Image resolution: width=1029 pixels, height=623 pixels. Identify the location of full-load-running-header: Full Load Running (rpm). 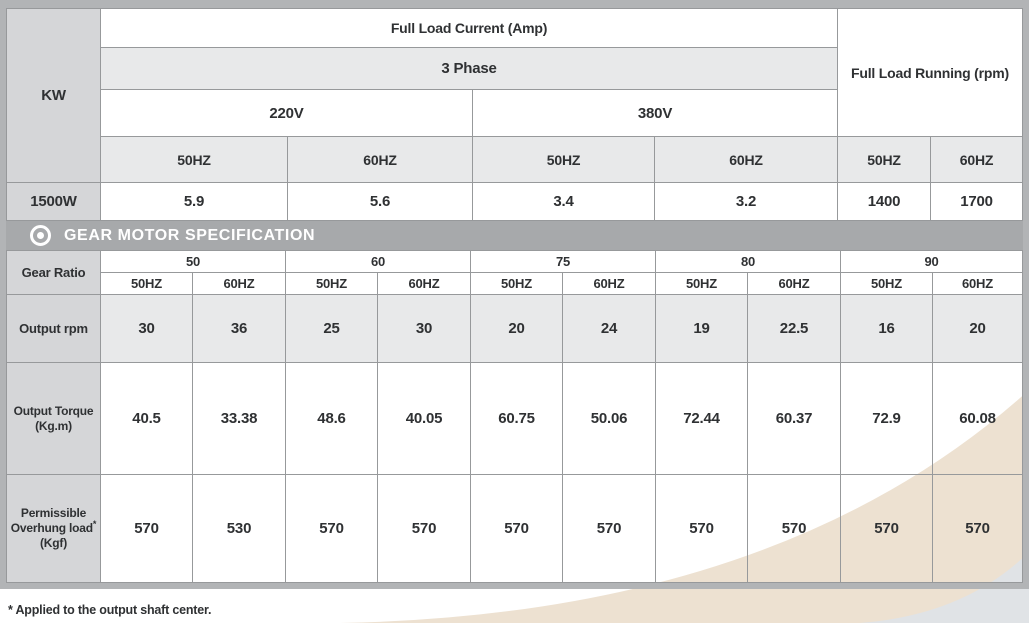
(930, 72).